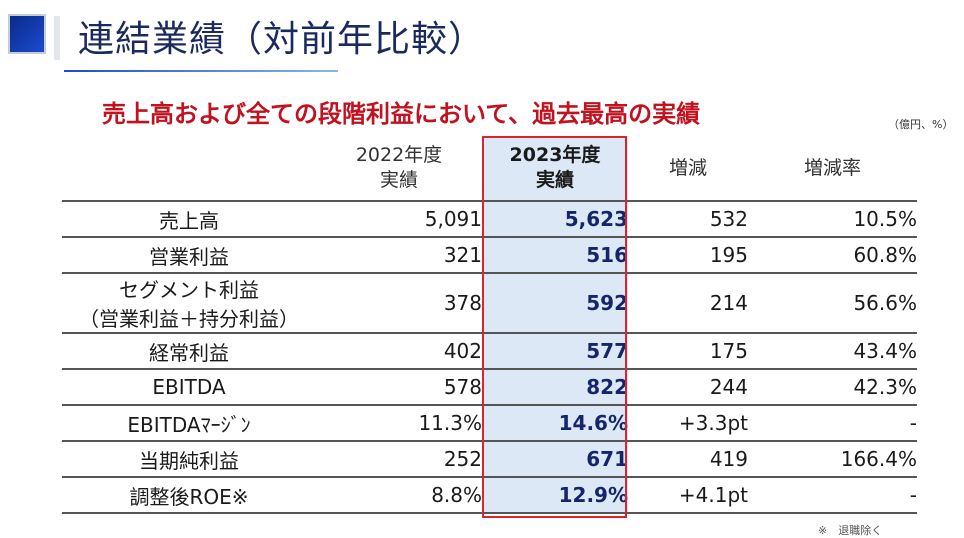  I want to click on value-diff: 244, so click(728, 387).